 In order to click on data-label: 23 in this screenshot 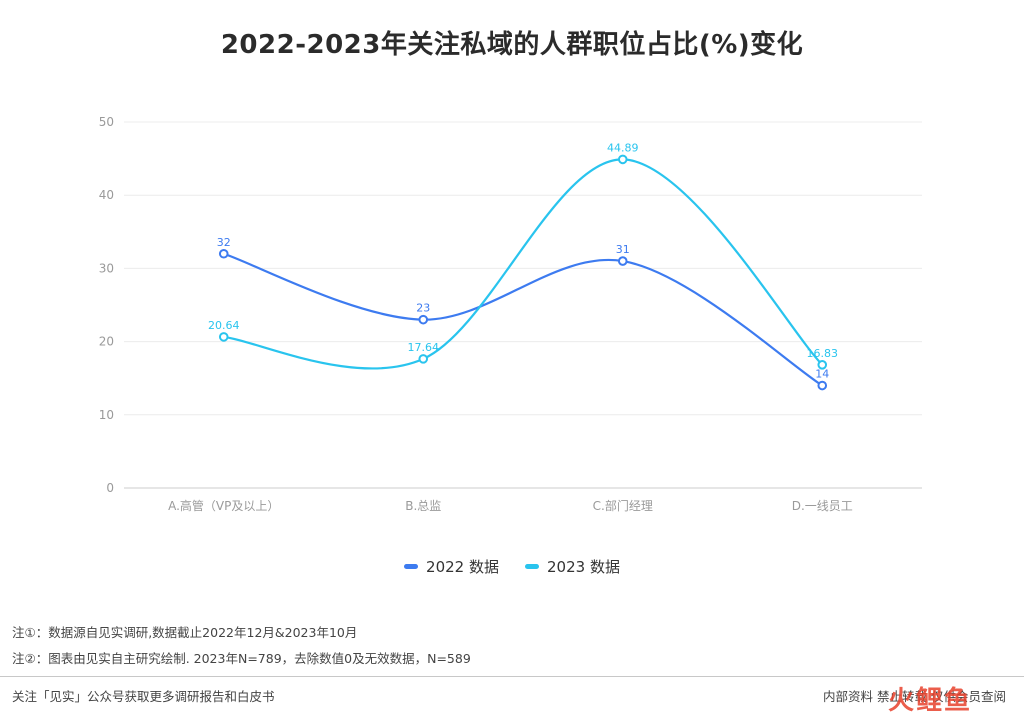, I will do `click(423, 308)`.